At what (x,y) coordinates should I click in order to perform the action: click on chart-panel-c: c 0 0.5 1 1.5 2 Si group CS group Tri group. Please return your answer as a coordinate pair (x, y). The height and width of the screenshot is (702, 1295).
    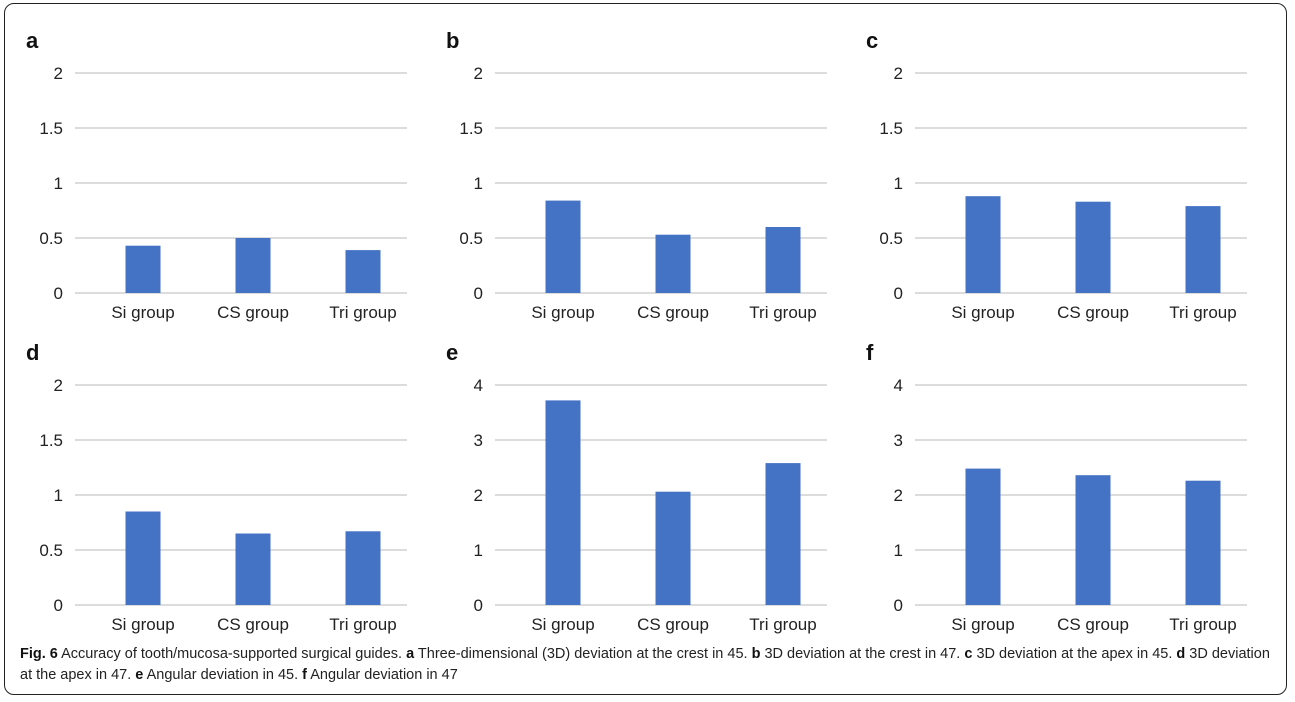
    Looking at the image, I should click on (1056, 175).